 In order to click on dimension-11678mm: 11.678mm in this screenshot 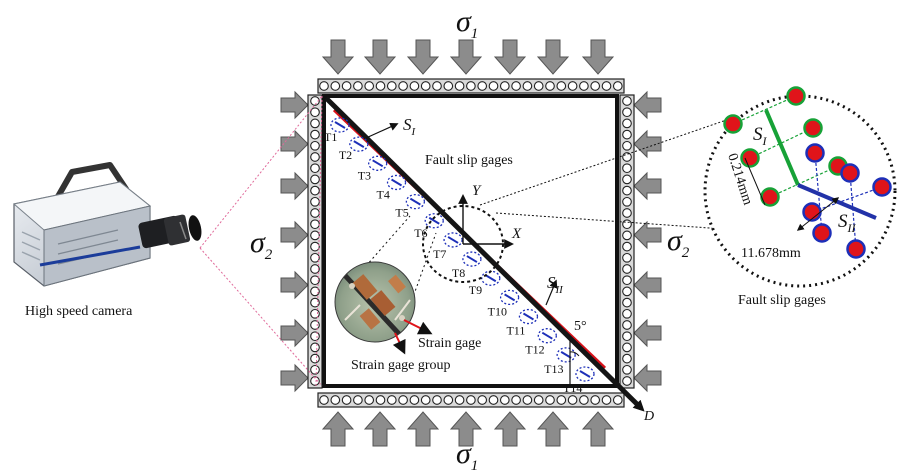, I will do `click(771, 253)`.